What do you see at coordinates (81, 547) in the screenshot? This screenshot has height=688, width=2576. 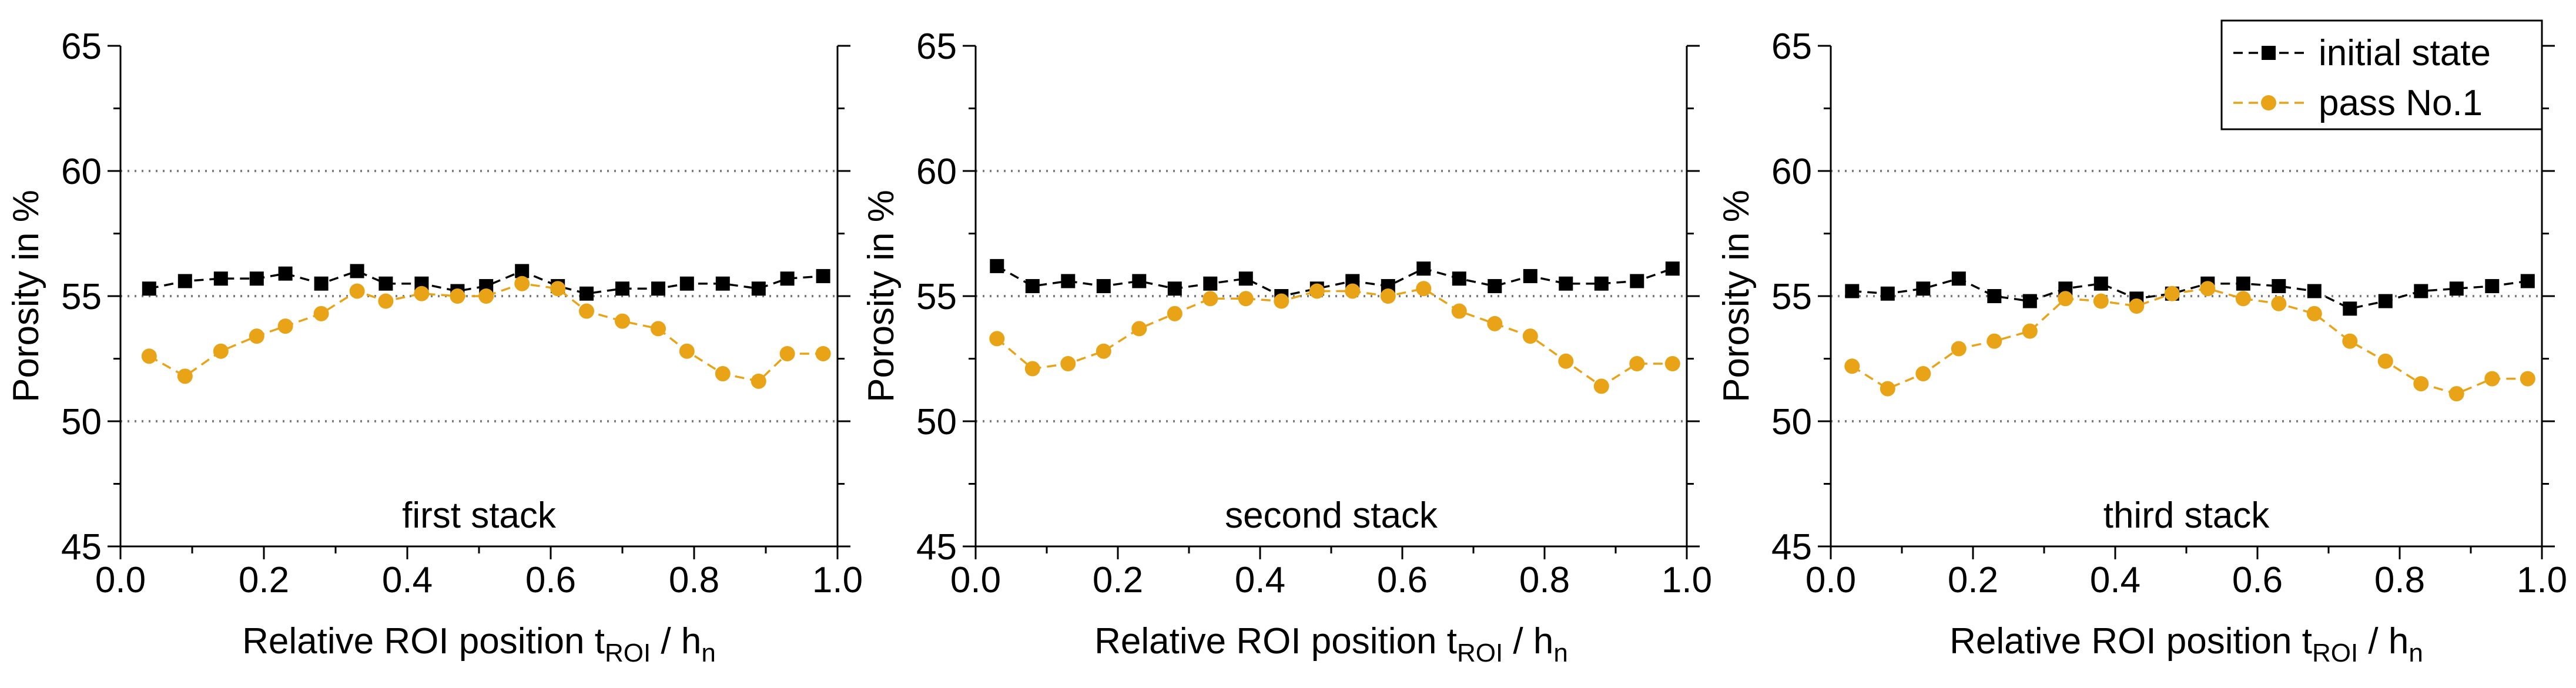 I see `y-tick-label: 45` at bounding box center [81, 547].